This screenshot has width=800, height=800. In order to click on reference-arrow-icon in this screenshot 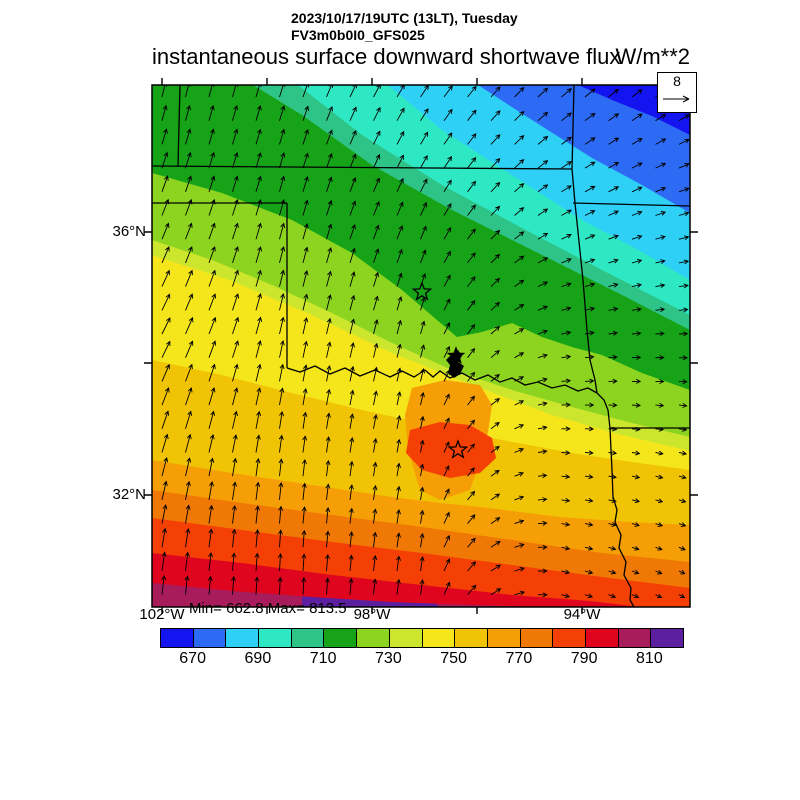, I will do `click(676, 99)`.